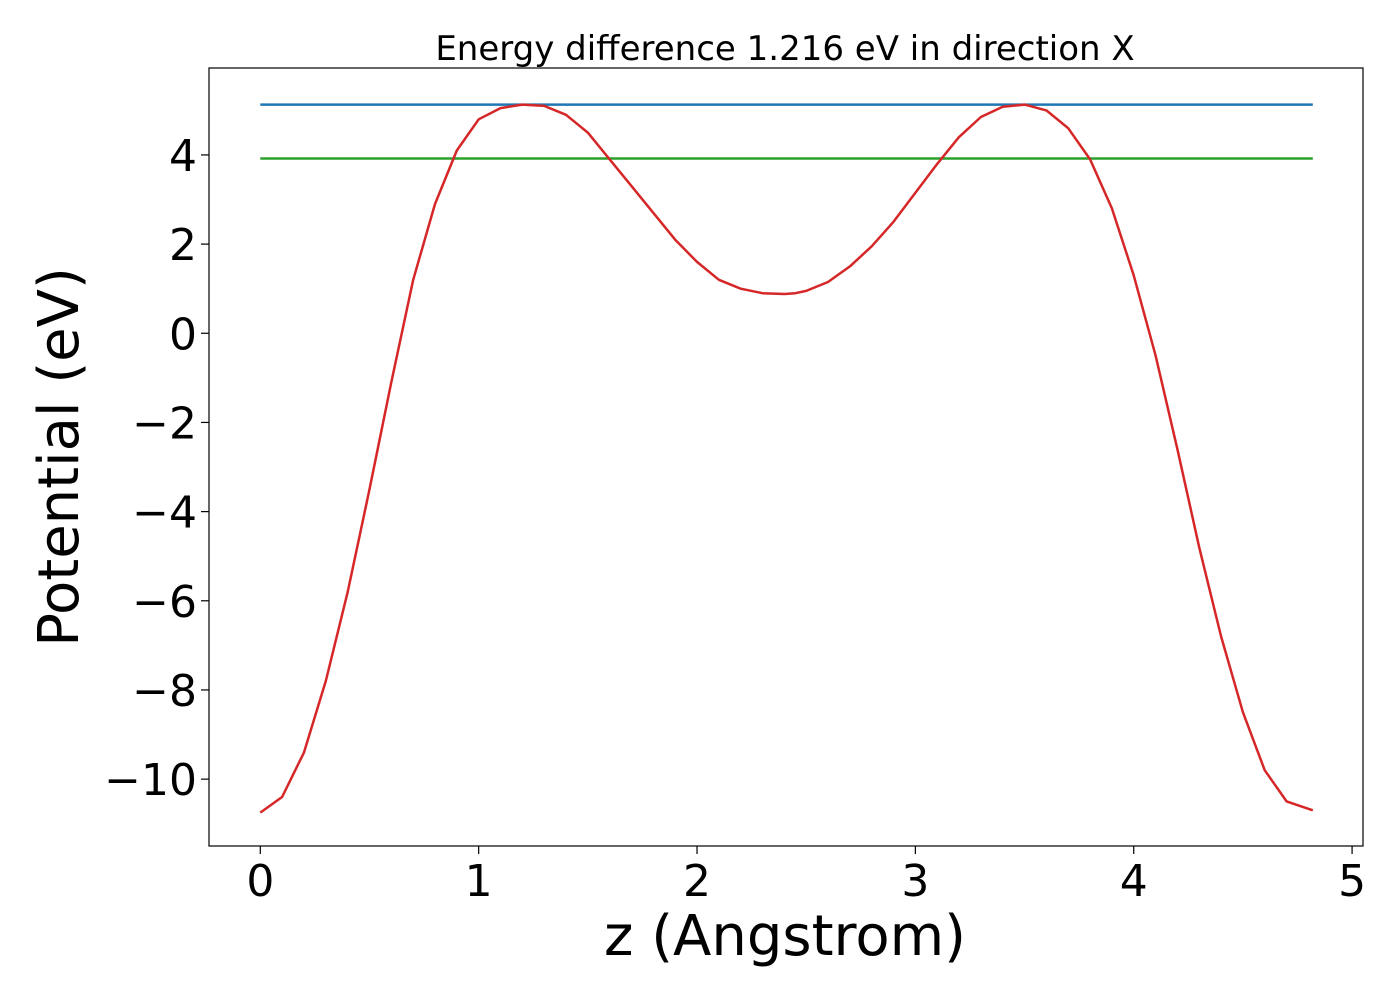 Image resolution: width=1400 pixels, height=1000 pixels. Describe the element at coordinates (164, 513) in the screenshot. I see `y-tick-label: −4` at that location.